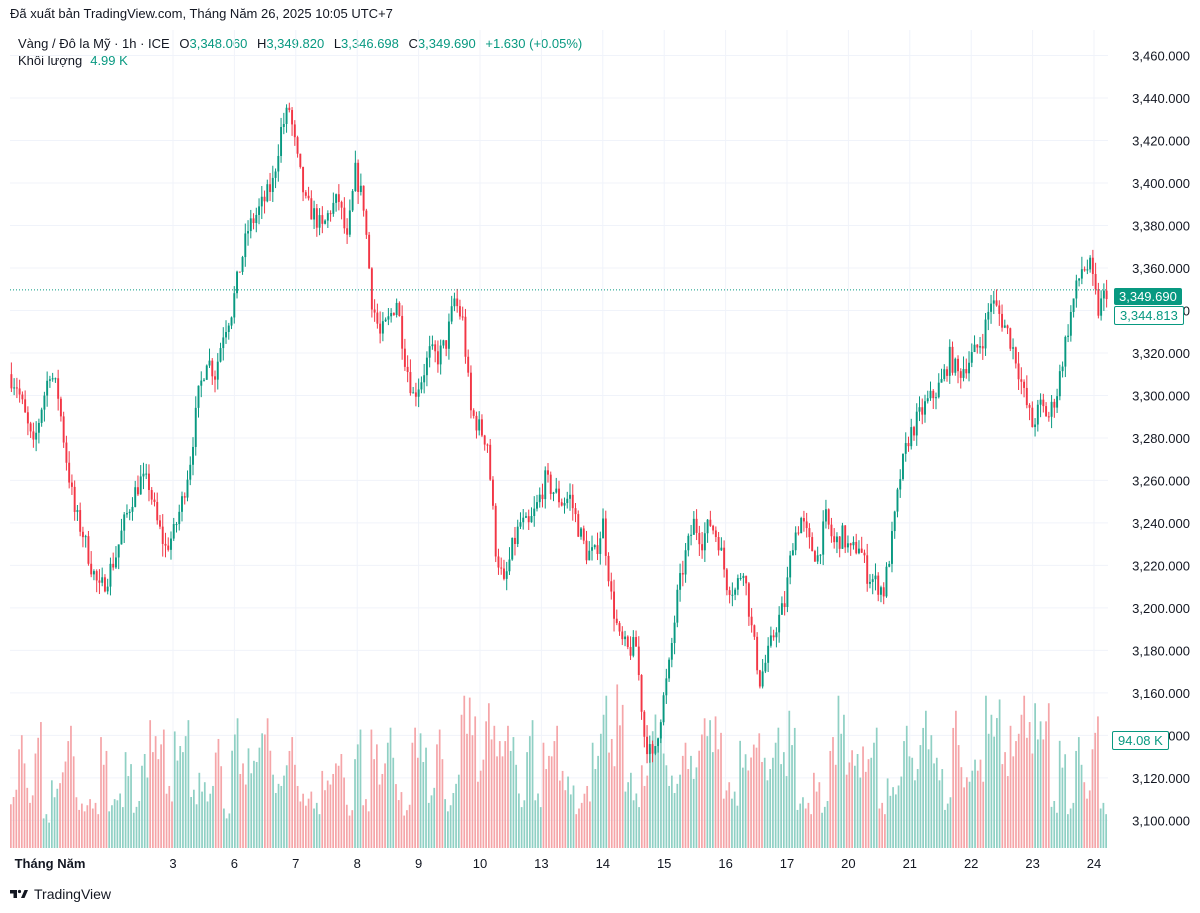 Image resolution: width=1200 pixels, height=913 pixels. Describe the element at coordinates (664, 863) in the screenshot. I see `time-tick-label: 15` at that location.